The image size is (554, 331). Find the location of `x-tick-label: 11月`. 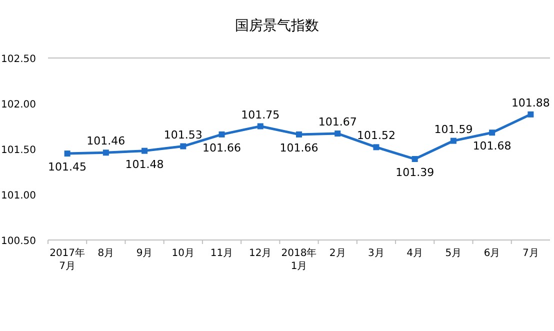

x-tick-label: 11月 is located at coordinates (222, 253).